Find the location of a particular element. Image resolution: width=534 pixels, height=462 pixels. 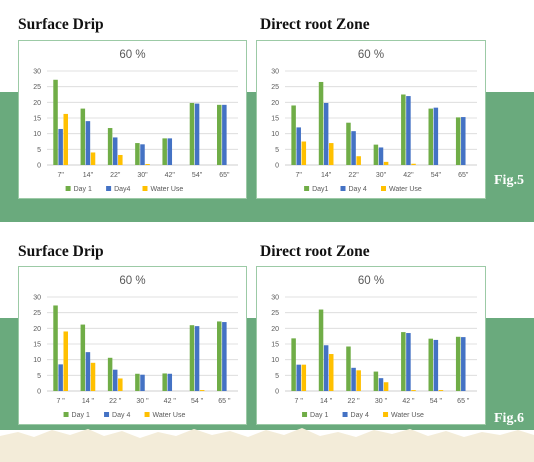

x-tick-label: 14 " is located at coordinates (326, 401).